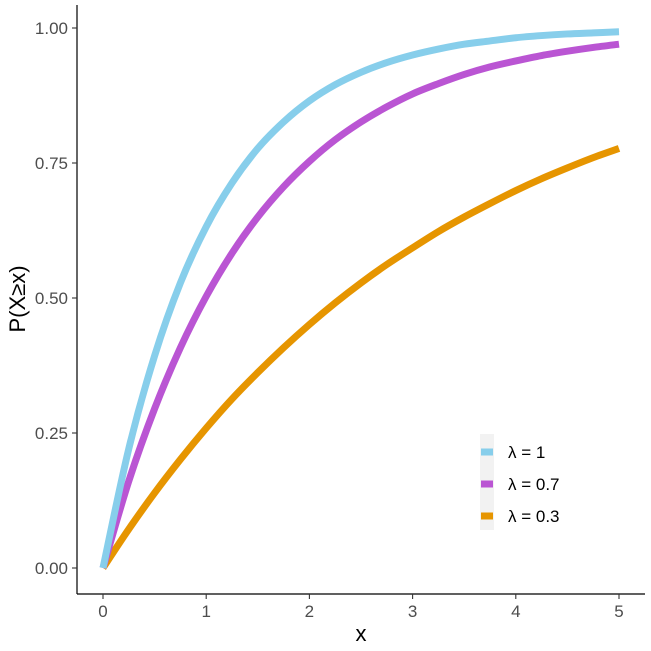 The height and width of the screenshot is (651, 651). I want to click on x-tick-label: 5, so click(618, 611).